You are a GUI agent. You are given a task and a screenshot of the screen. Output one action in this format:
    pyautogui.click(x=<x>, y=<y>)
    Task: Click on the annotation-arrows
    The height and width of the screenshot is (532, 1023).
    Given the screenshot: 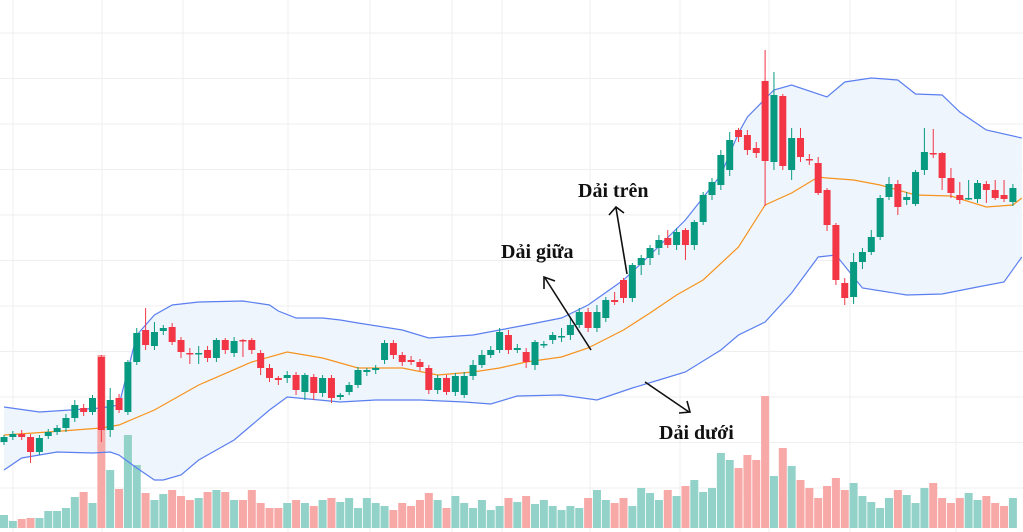 What is the action you would take?
    pyautogui.click(x=617, y=309)
    